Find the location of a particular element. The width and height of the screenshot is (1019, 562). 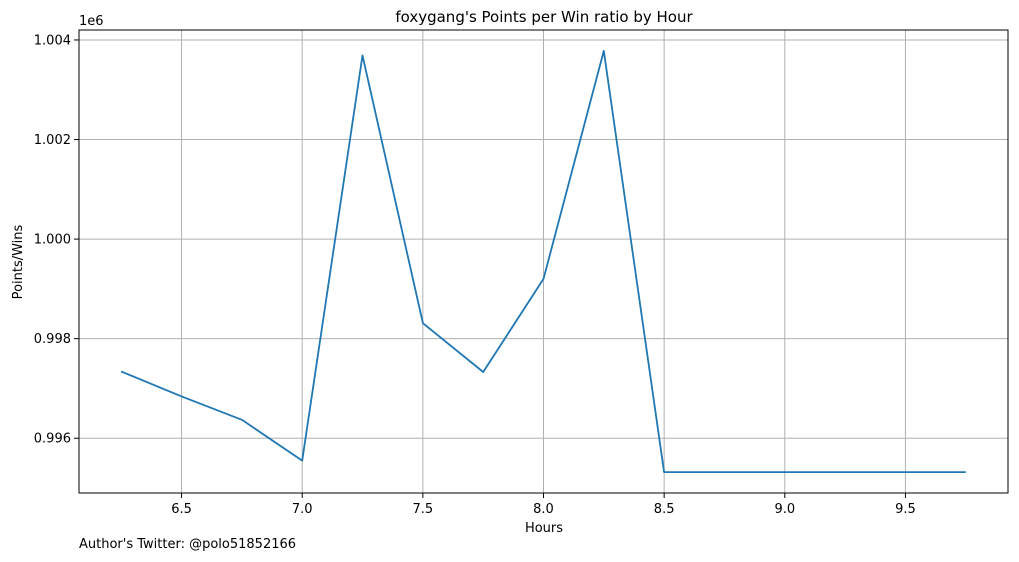

chart-title: foxygang's Points per Win ratio by Hour is located at coordinates (544, 17).